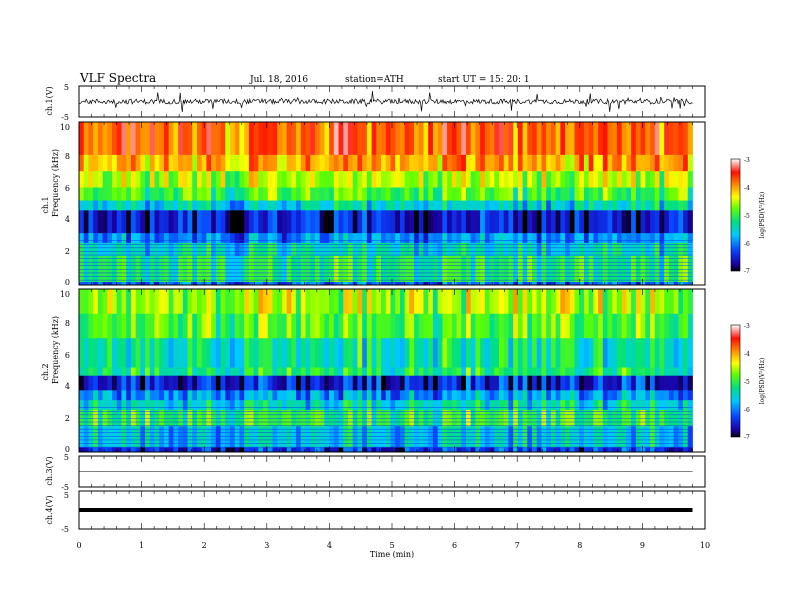 The image size is (792, 616). Describe the element at coordinates (705, 545) in the screenshot. I see `x-tick-label: 10` at that location.